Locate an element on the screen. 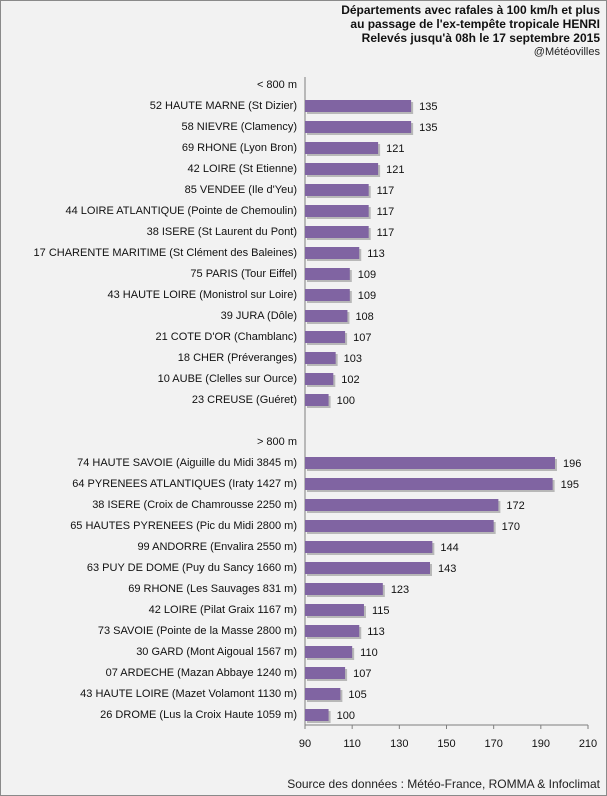 Image resolution: width=607 pixels, height=796 pixels. data-label: 102 is located at coordinates (350, 380).